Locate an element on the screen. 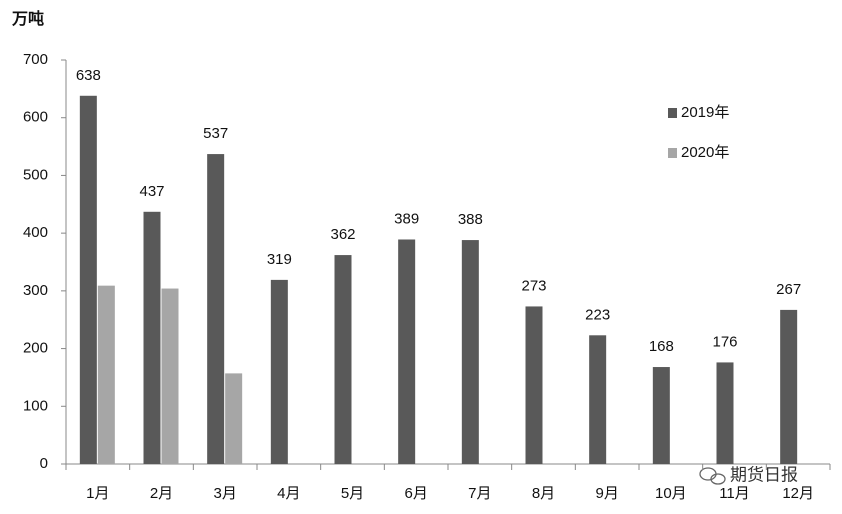  data-label: 437 is located at coordinates (151, 191).